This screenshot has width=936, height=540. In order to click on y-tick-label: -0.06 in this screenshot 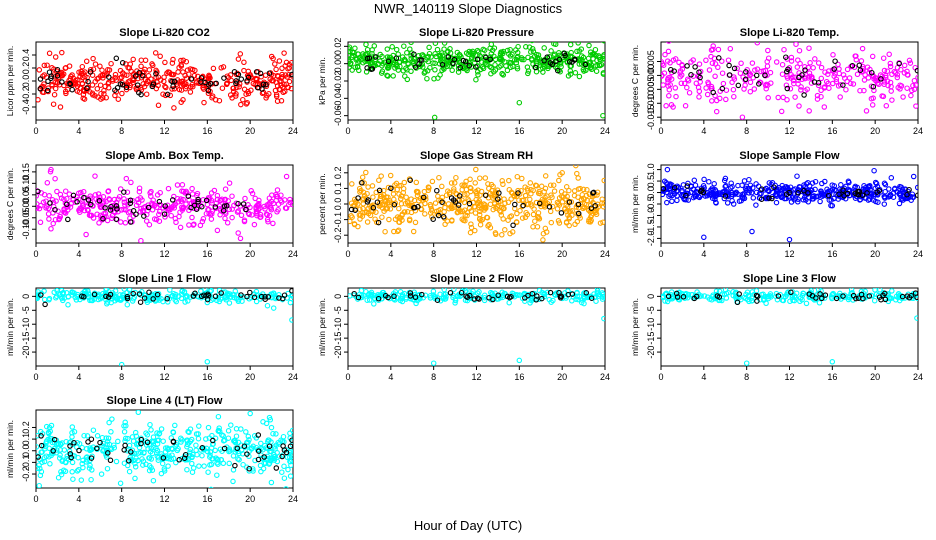, I will do `click(338, 115)`.